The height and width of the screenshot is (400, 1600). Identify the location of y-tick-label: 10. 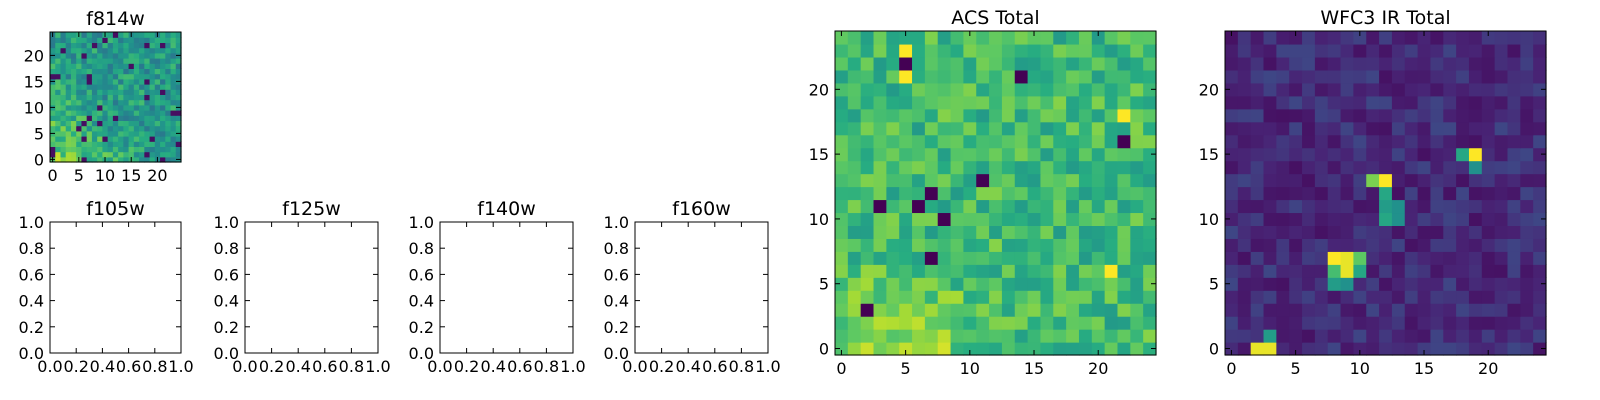
(34, 107).